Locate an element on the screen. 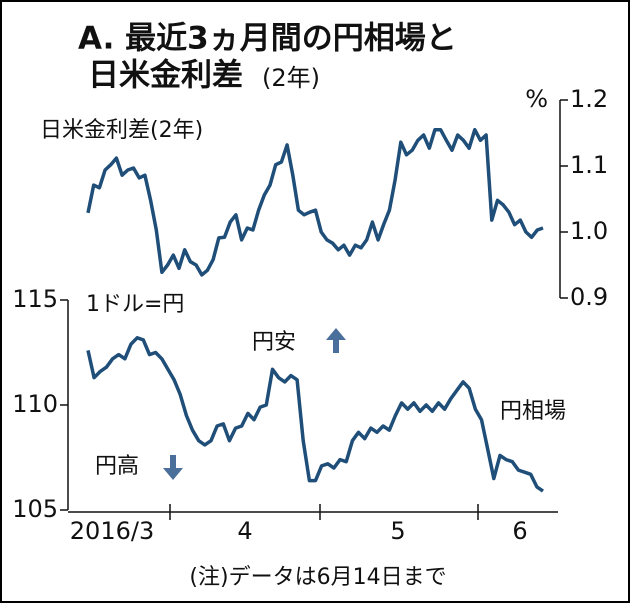 This screenshot has height=603, width=630. title-line: (2年) is located at coordinates (291, 78).